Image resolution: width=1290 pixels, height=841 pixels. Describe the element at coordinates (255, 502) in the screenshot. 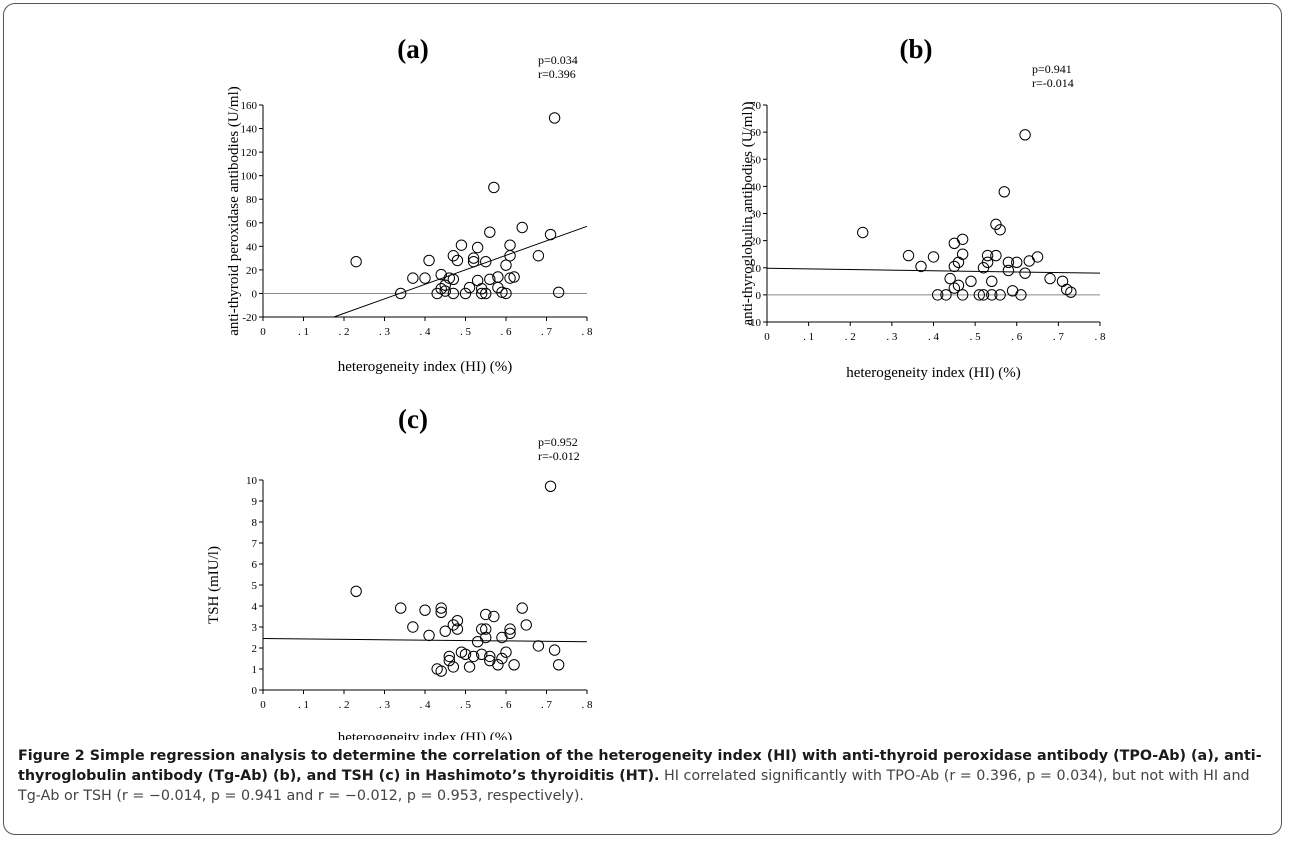

I see `y-tick-label: 9` at that location.